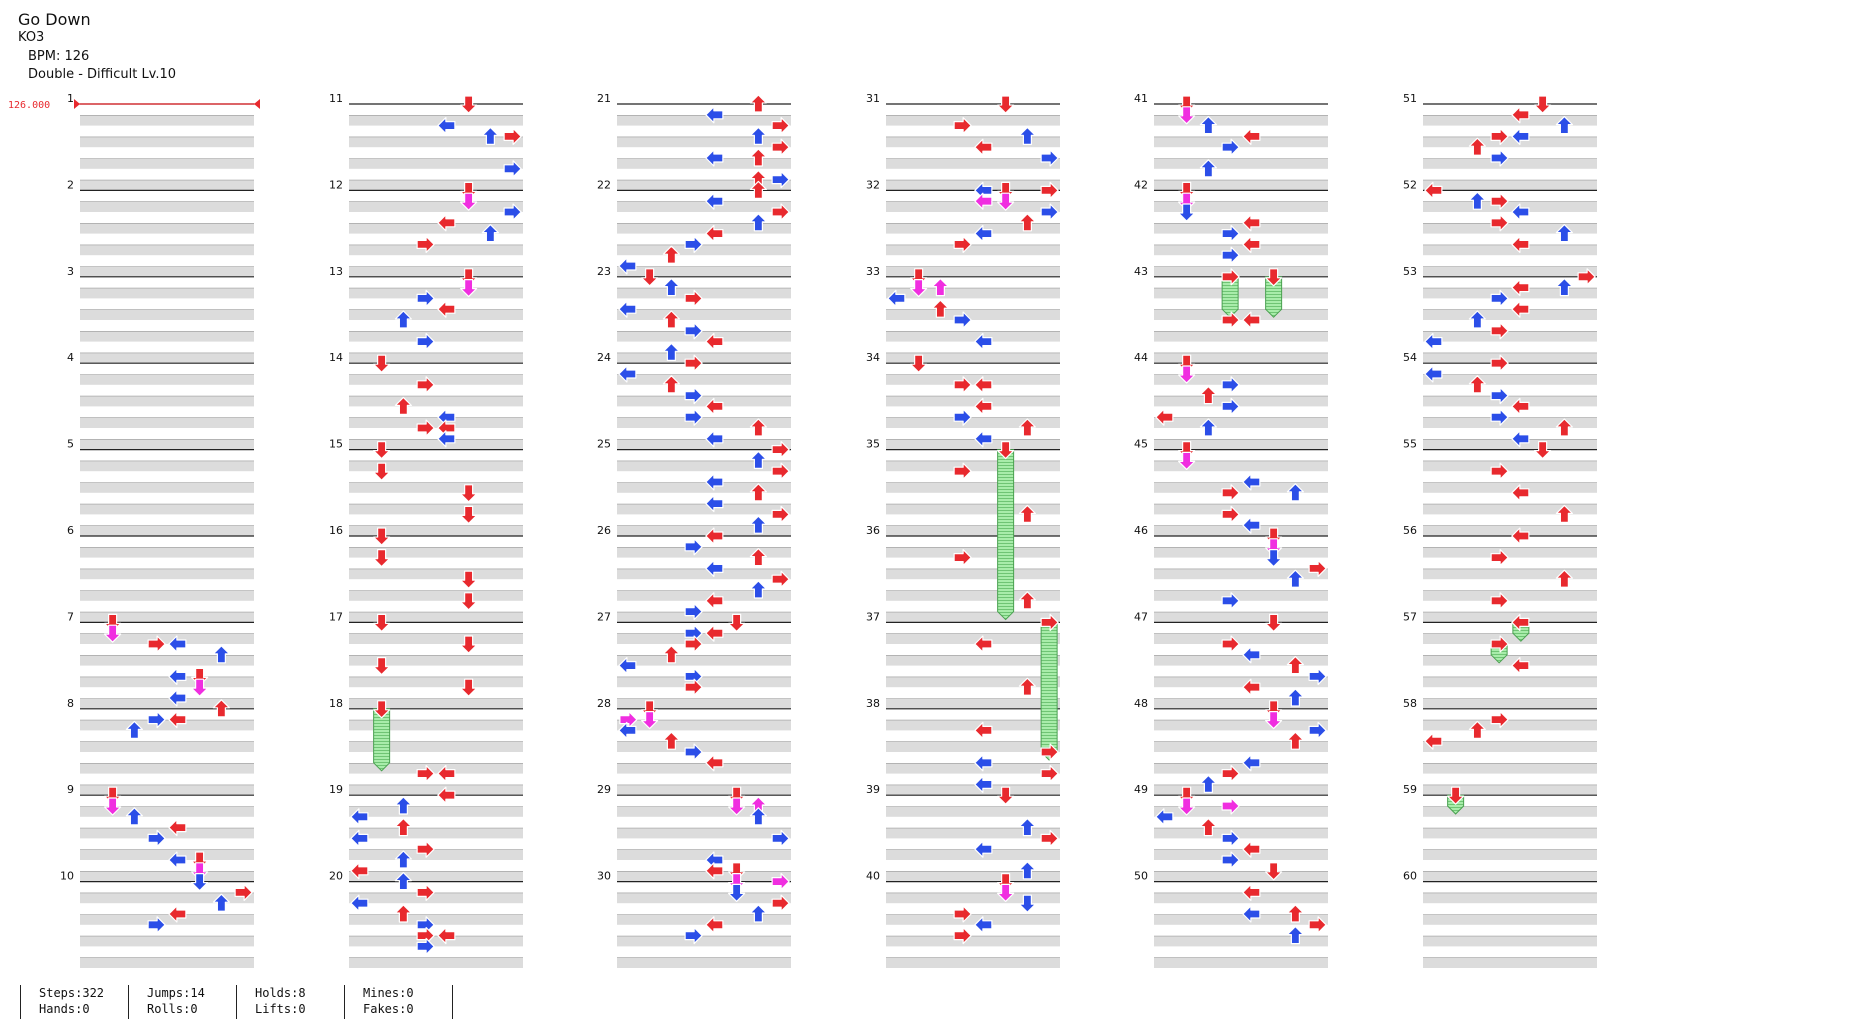  What do you see at coordinates (102, 74) in the screenshot?
I see `difficulty-label: Double - Difficult Lv.10` at bounding box center [102, 74].